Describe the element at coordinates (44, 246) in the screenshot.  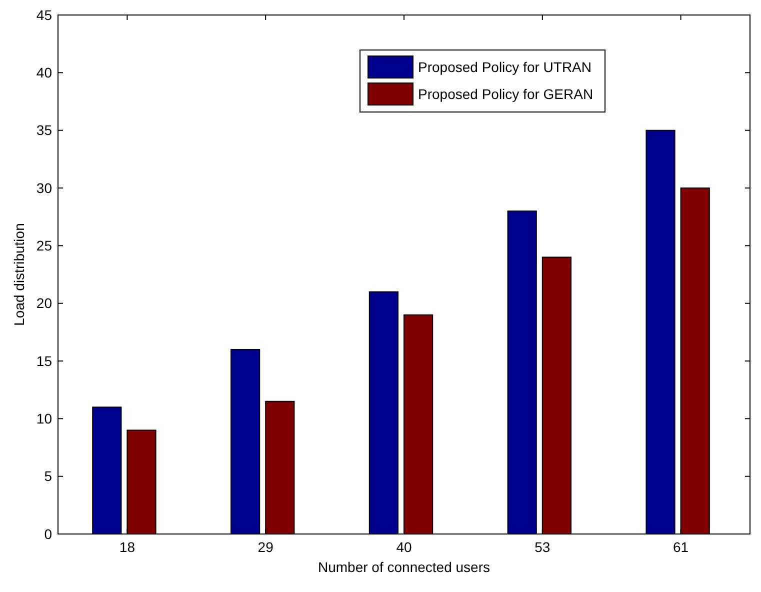
I see `y-tick-label: 25` at that location.